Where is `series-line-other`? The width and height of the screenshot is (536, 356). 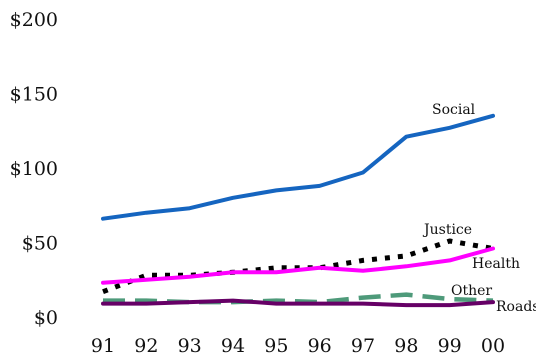 series-line-other is located at coordinates (298, 298).